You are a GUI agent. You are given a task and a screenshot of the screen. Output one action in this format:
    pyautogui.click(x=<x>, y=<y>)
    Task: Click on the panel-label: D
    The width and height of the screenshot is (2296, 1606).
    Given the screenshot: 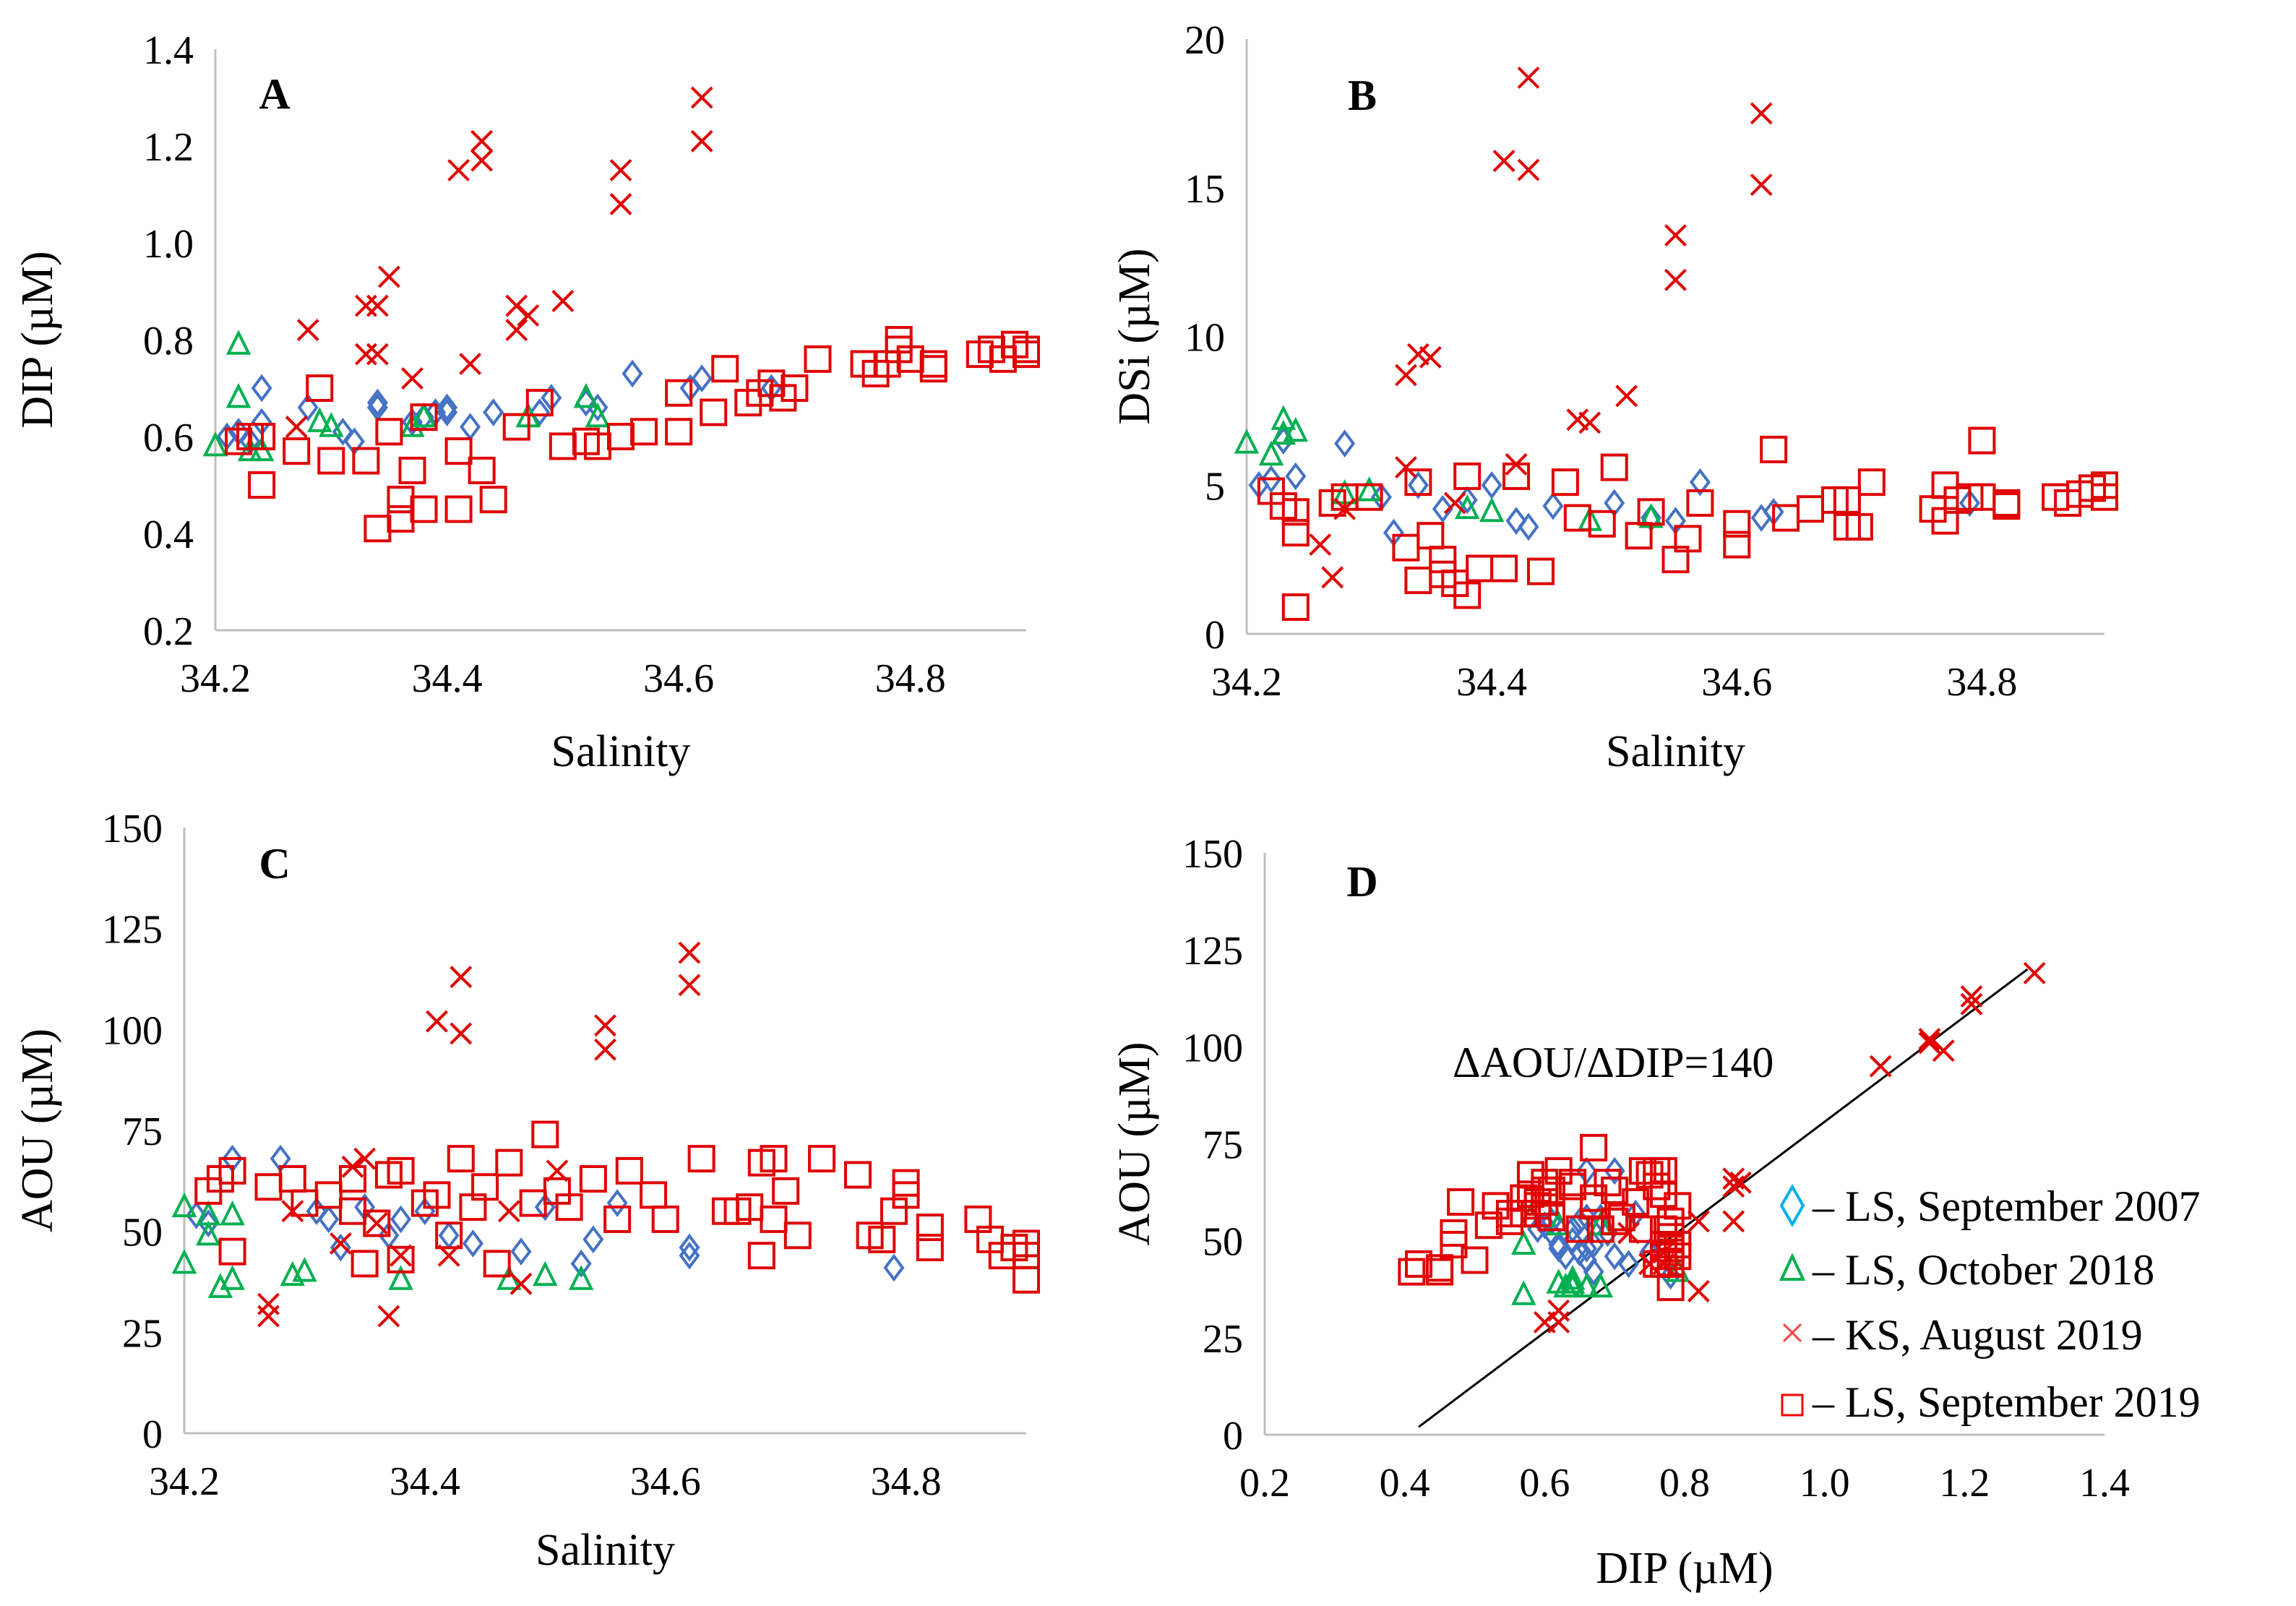 What is the action you would take?
    pyautogui.click(x=1361, y=882)
    